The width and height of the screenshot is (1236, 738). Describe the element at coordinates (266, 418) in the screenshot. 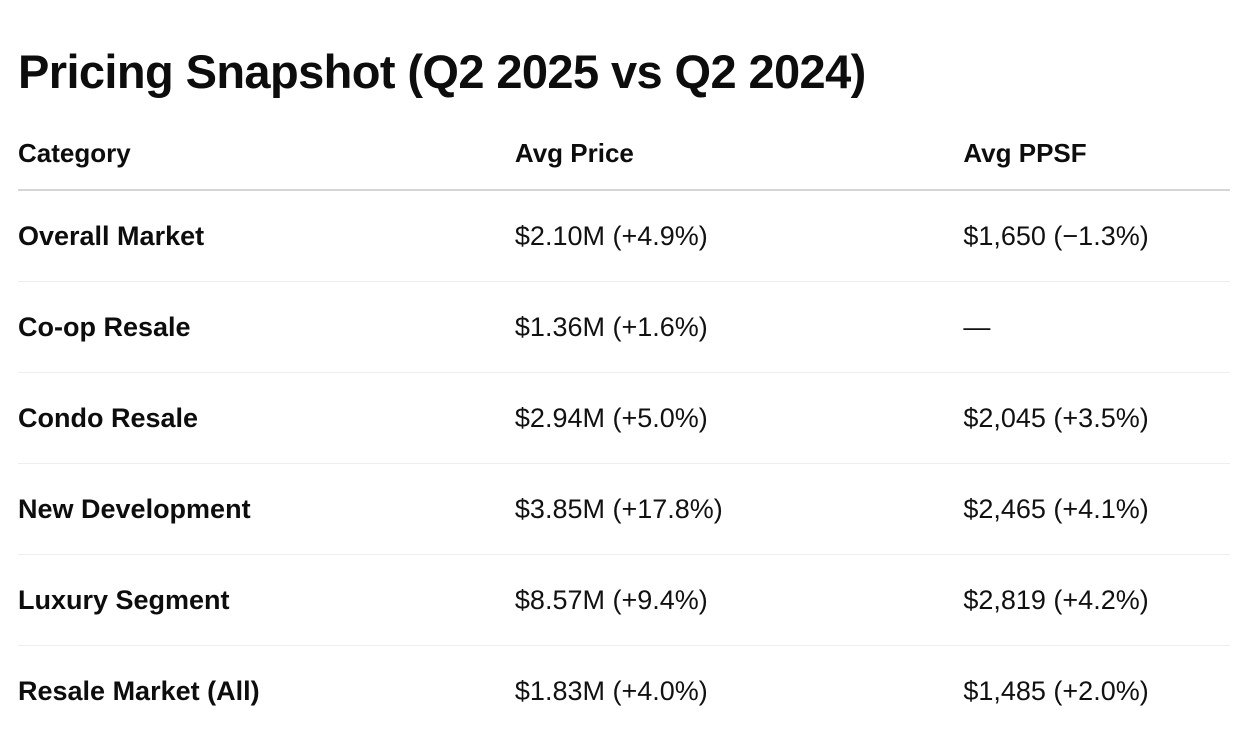

I see `category-cell: Condo Resale` at that location.